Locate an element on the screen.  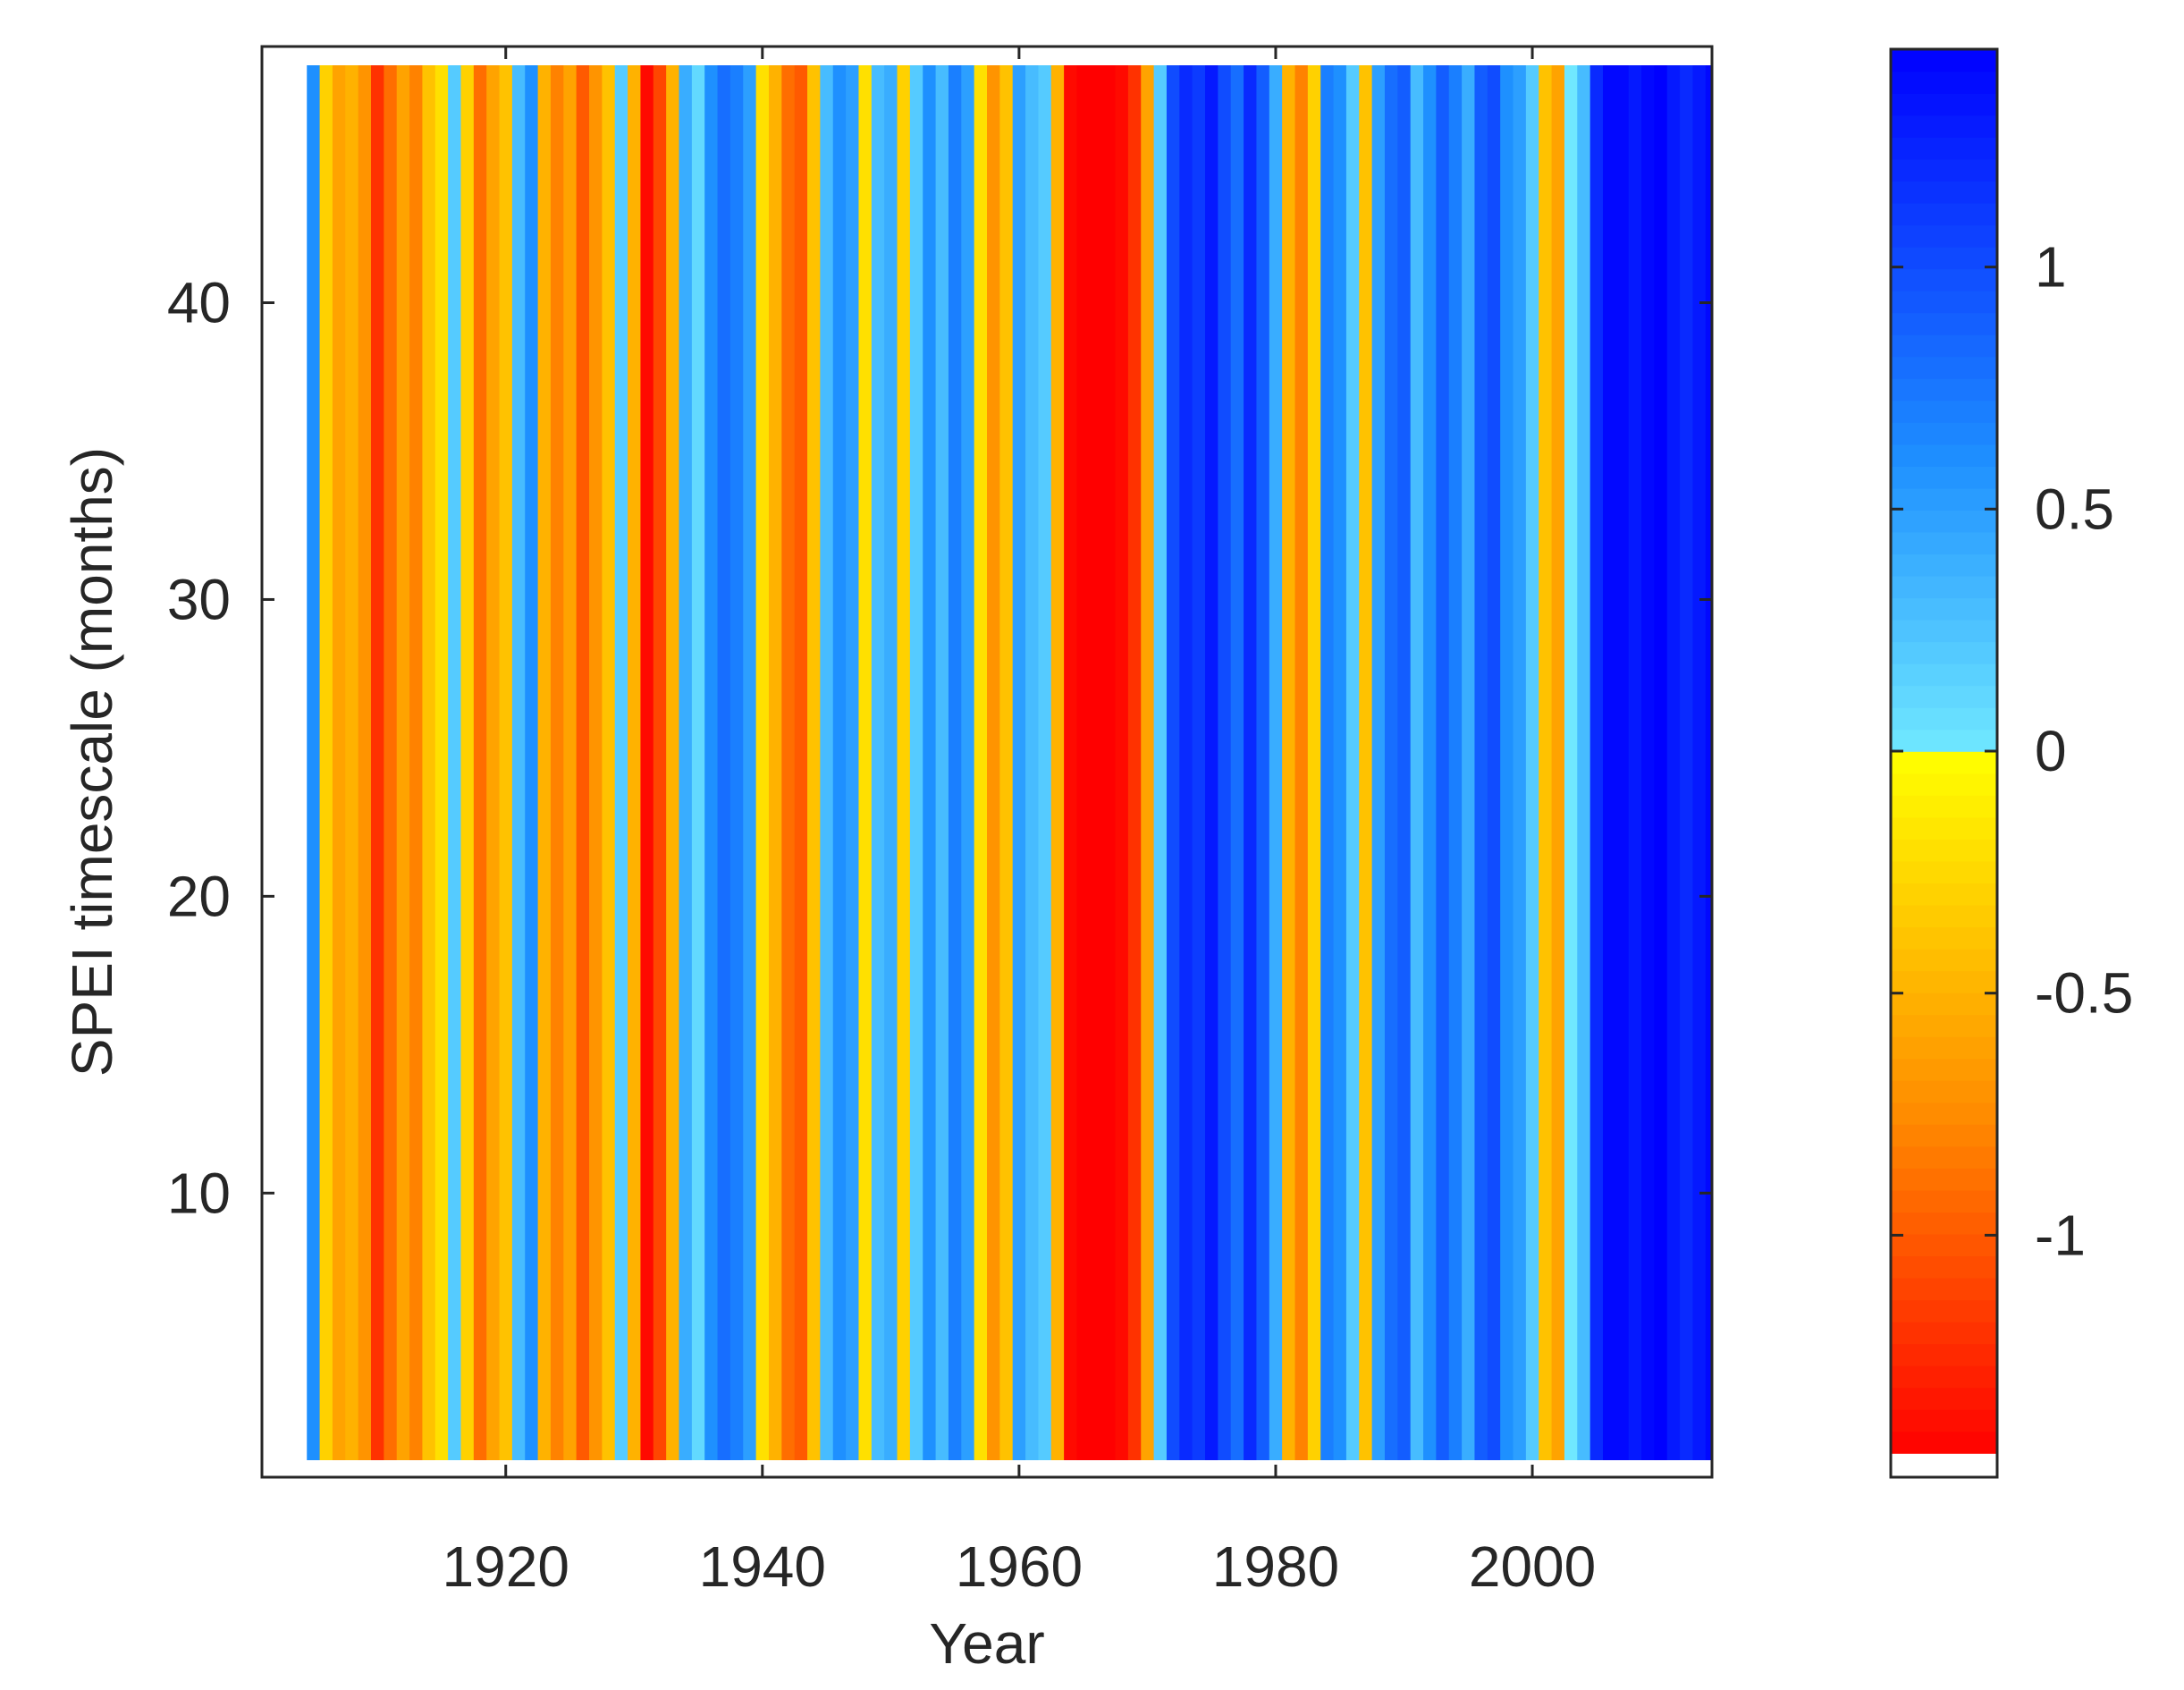
x-tick-label: 1940 is located at coordinates (762, 1566).